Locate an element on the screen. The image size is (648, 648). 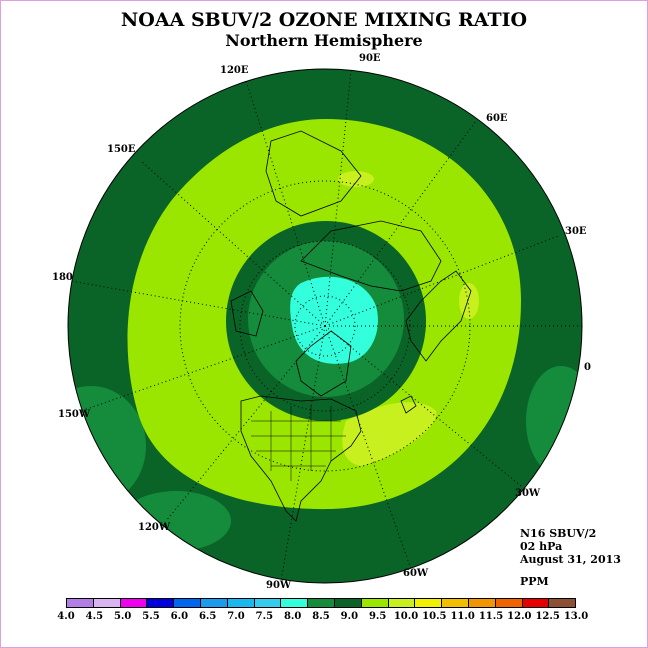
lon-label-120e: 120E is located at coordinates (234, 70).